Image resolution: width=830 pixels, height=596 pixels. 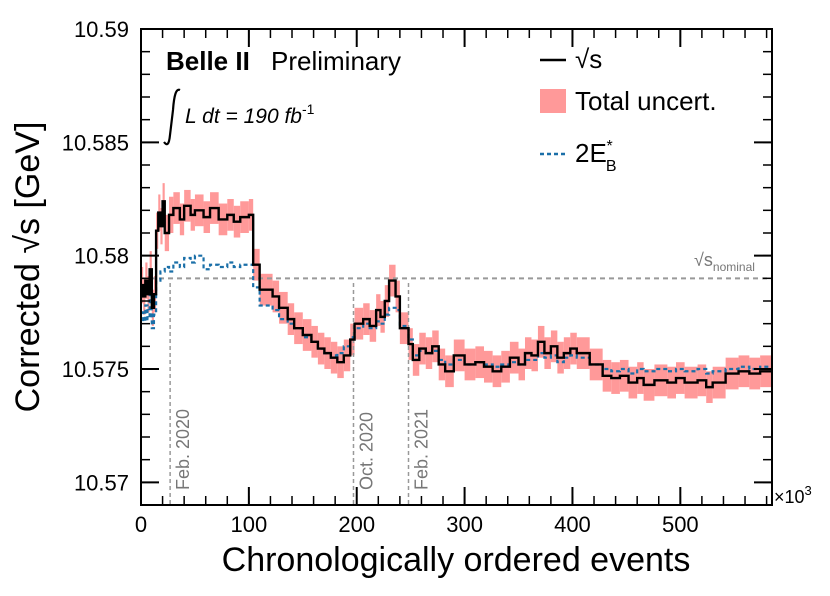 I want to click on marker-label: Feb. 2020, so click(x=183, y=449).